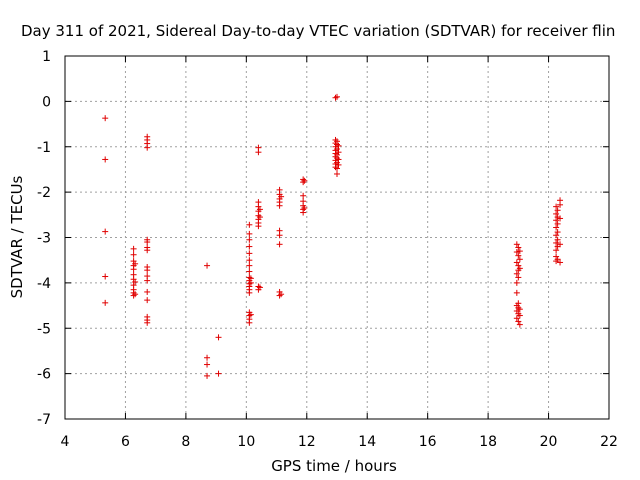 The image size is (640, 480). Describe the element at coordinates (44, 193) in the screenshot. I see `y-tick-label: -2` at that location.